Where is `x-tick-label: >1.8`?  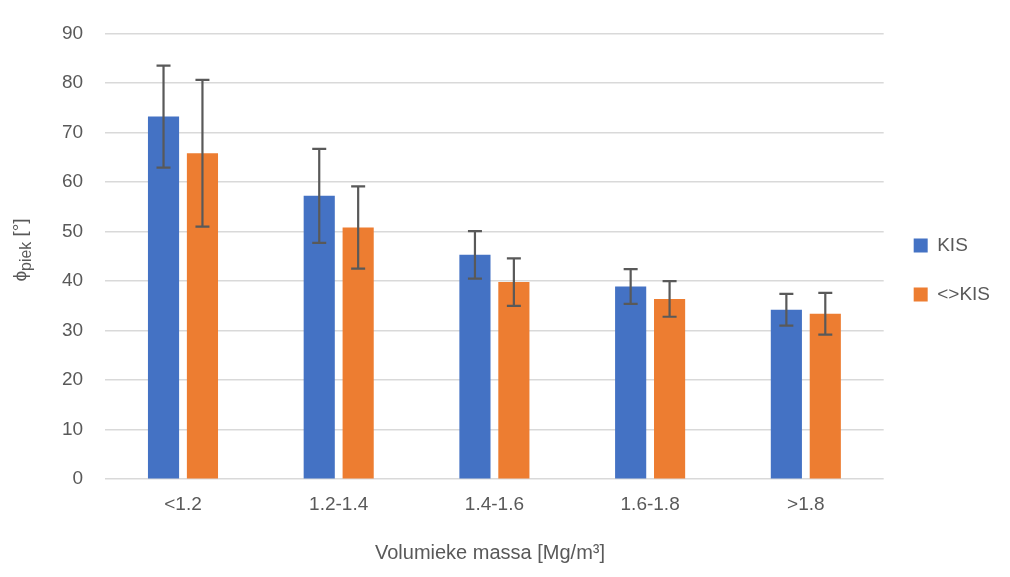
x-tick-label: >1.8 is located at coordinates (806, 503).